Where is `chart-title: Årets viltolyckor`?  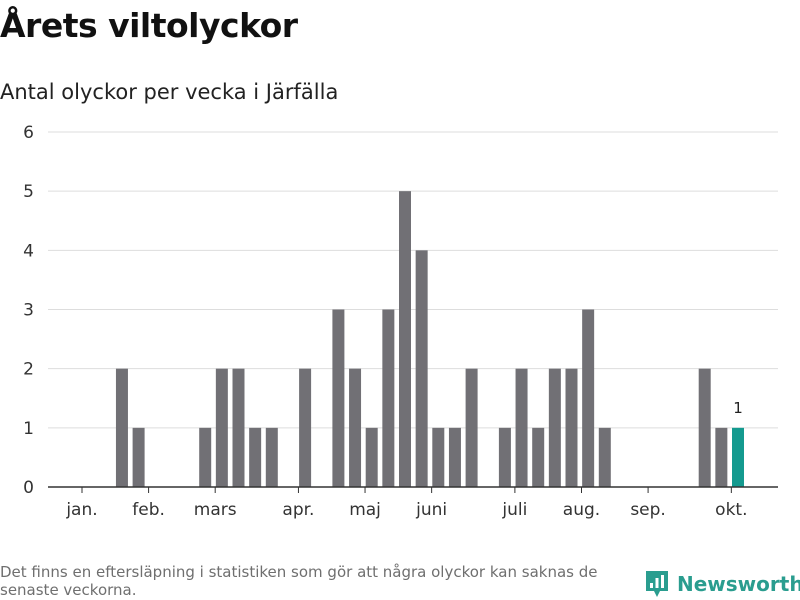
chart-title: Årets viltolyckor is located at coordinates (149, 25).